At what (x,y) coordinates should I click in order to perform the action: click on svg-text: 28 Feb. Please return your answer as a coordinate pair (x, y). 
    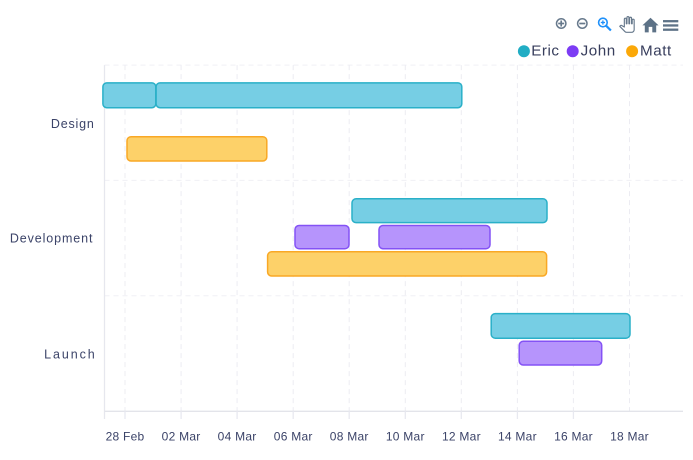
    Looking at the image, I should click on (125, 437).